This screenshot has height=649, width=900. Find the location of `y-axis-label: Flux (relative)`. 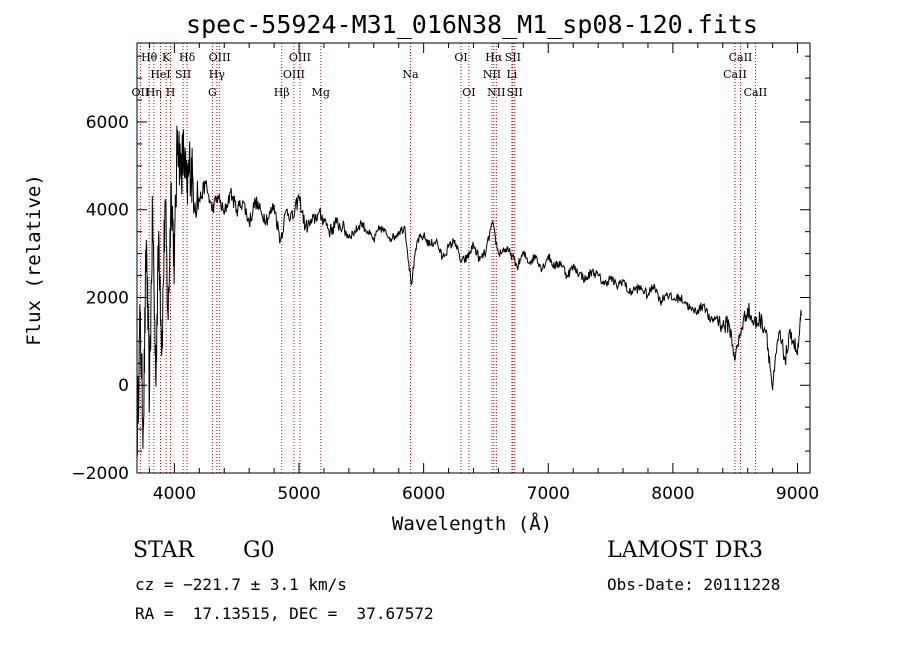

y-axis-label: Flux (relative) is located at coordinates (34, 260).